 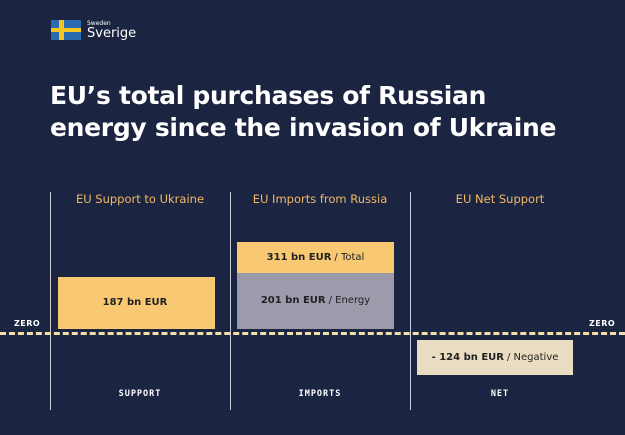 What do you see at coordinates (140, 394) in the screenshot?
I see `footer-support: SUPPORT` at bounding box center [140, 394].